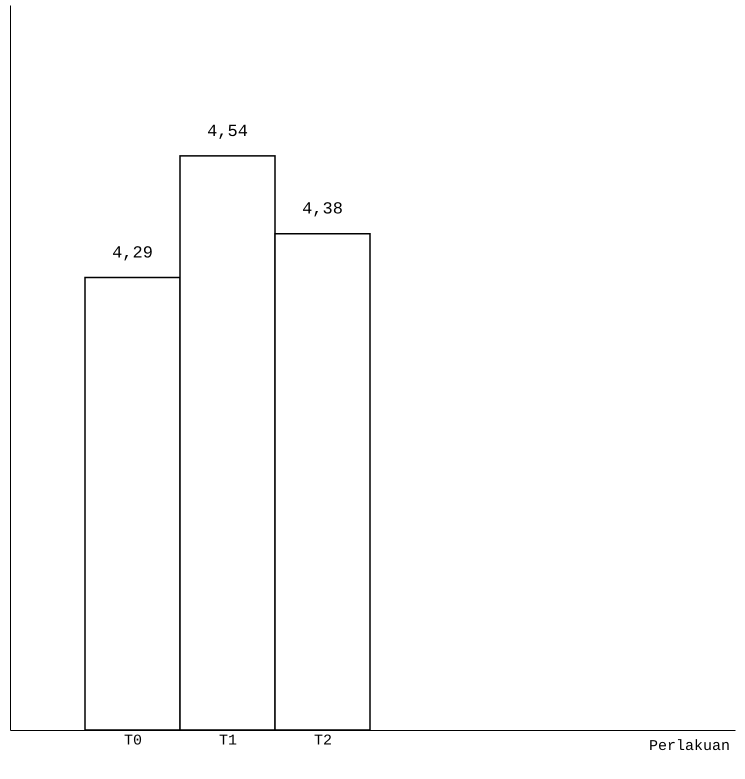 The width and height of the screenshot is (745, 779). Describe the element at coordinates (132, 254) in the screenshot. I see `data-label: 4,29` at that location.